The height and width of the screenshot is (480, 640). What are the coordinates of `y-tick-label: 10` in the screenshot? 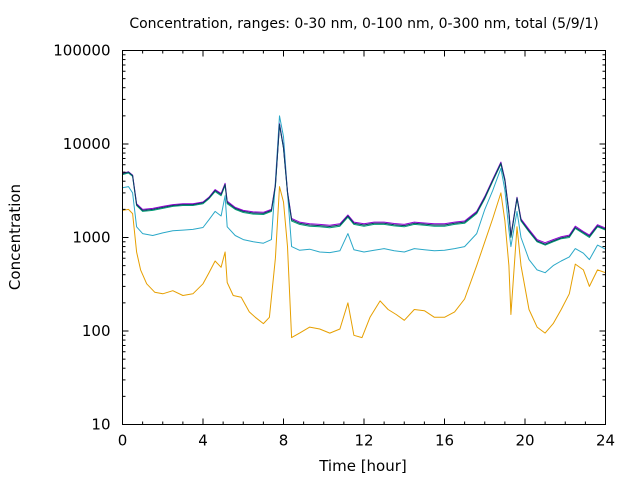 It's located at (100, 425).